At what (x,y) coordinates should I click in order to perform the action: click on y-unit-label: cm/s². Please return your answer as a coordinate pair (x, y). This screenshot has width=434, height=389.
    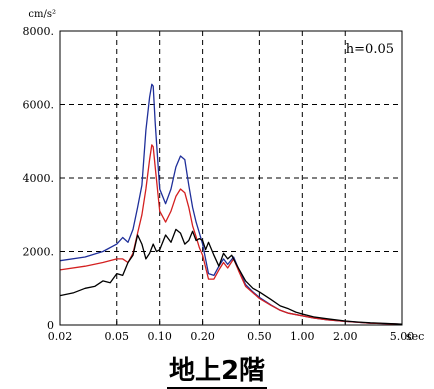
    Looking at the image, I should click on (42, 14).